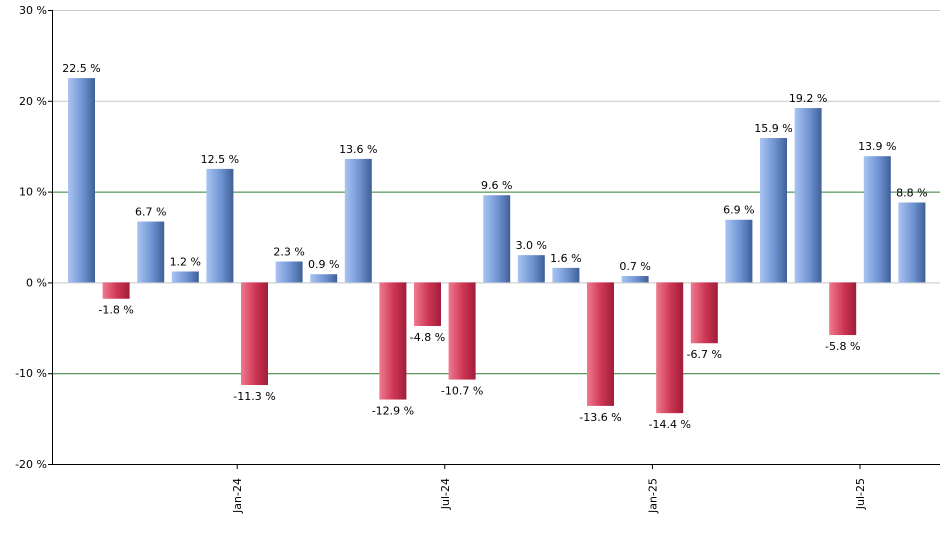 This screenshot has height=550, width=940. Describe the element at coordinates (531, 245) in the screenshot. I see `data-label: 3.0 %` at that location.